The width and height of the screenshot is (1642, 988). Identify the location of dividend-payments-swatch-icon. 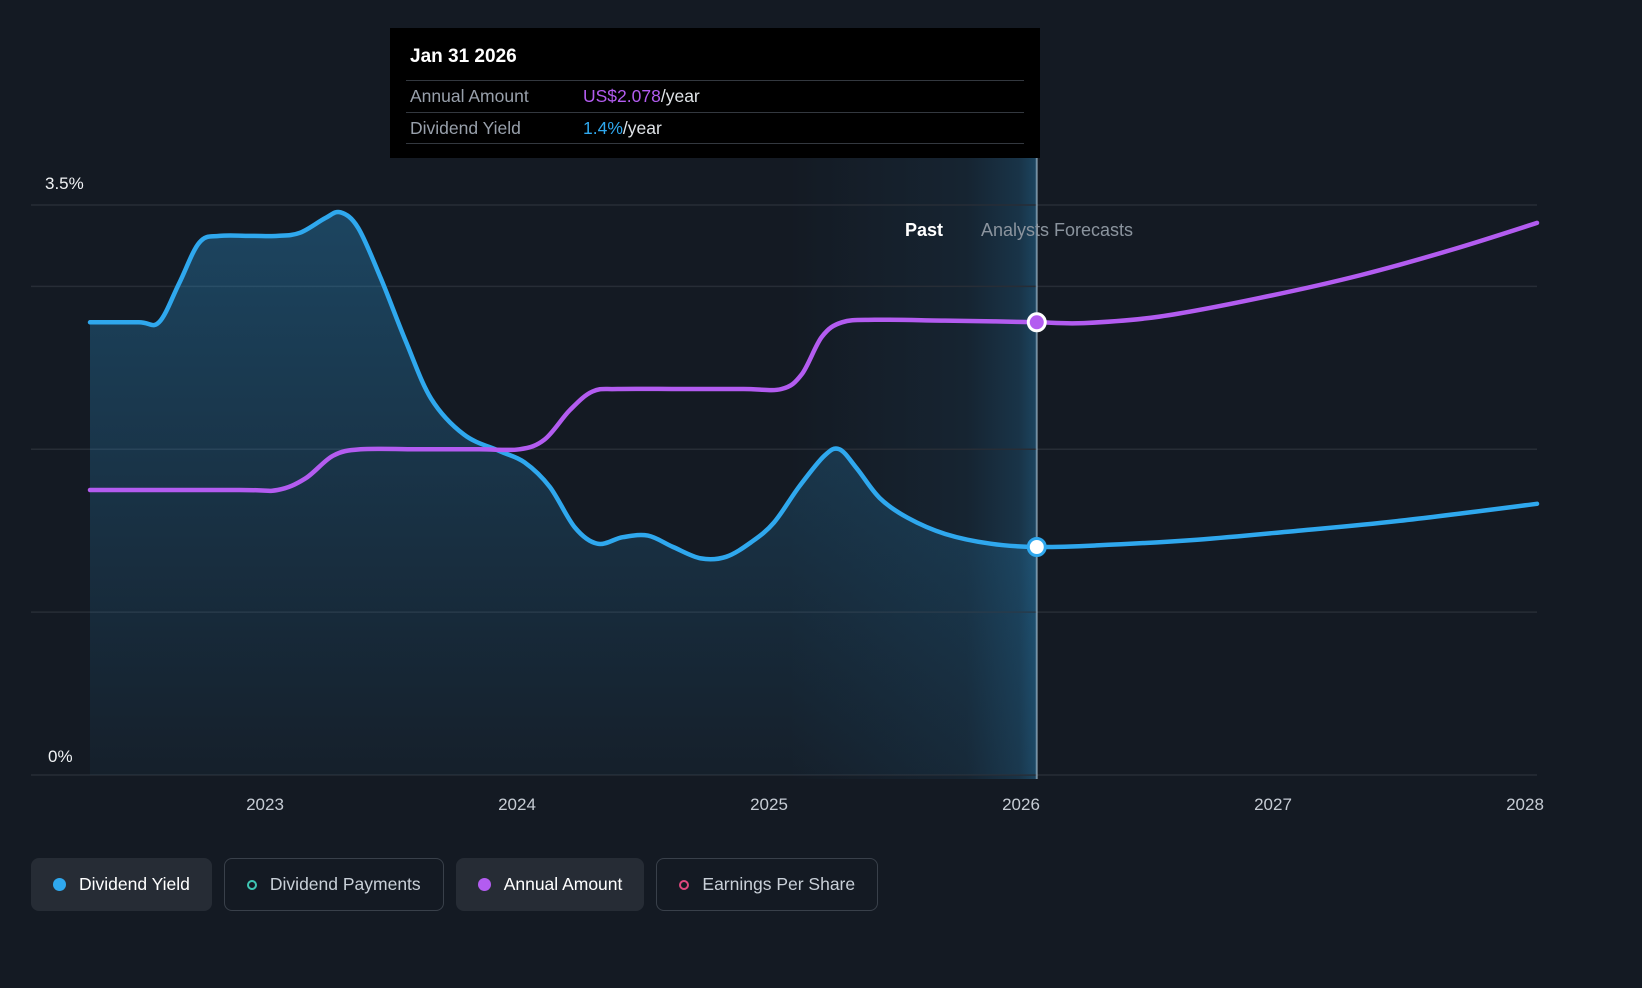
(251, 884).